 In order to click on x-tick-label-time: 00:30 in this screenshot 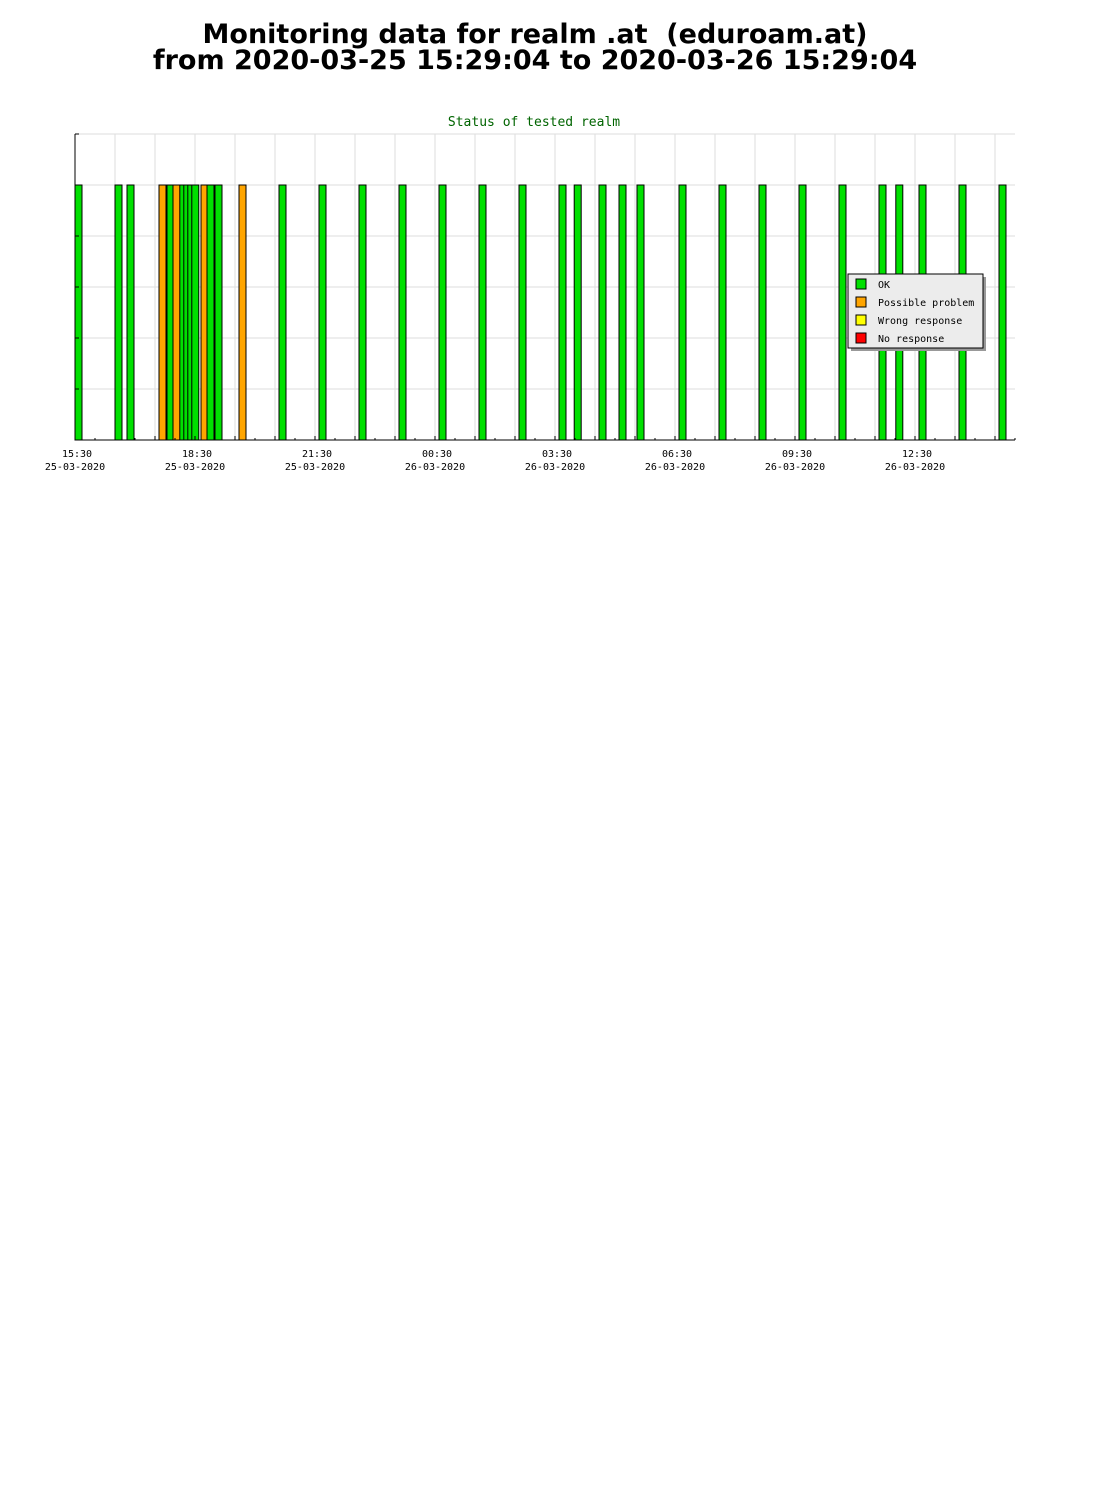, I will do `click(437, 454)`.